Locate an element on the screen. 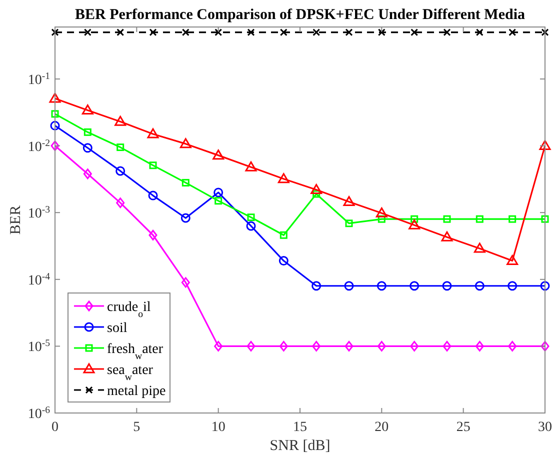  legend-label: fresh$_{w}$ater is located at coordinates (135, 352).